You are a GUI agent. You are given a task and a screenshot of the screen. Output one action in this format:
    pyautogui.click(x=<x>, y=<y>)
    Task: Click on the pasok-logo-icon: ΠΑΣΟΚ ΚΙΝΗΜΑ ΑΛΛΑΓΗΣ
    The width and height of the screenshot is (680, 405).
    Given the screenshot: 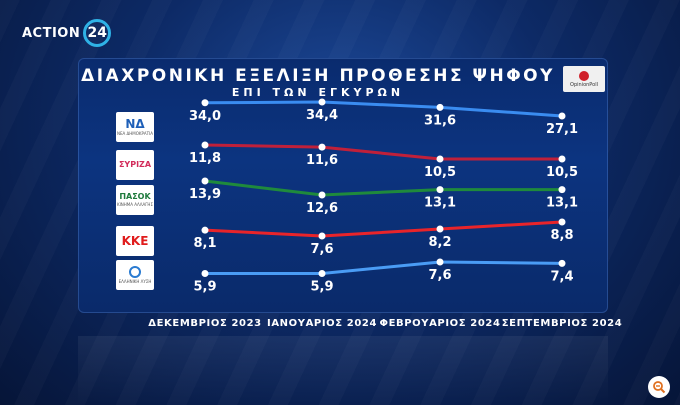 What is the action you would take?
    pyautogui.click(x=135, y=200)
    